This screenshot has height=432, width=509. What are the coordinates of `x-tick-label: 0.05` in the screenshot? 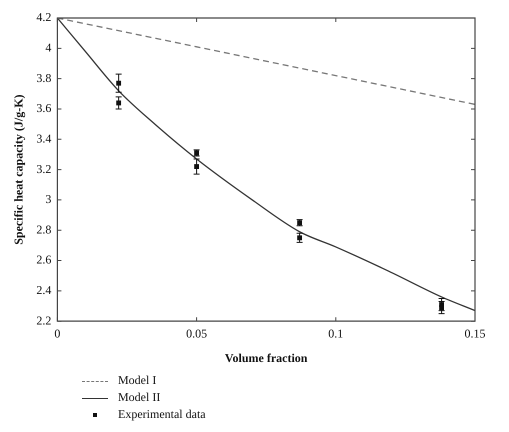 It's located at (197, 333).